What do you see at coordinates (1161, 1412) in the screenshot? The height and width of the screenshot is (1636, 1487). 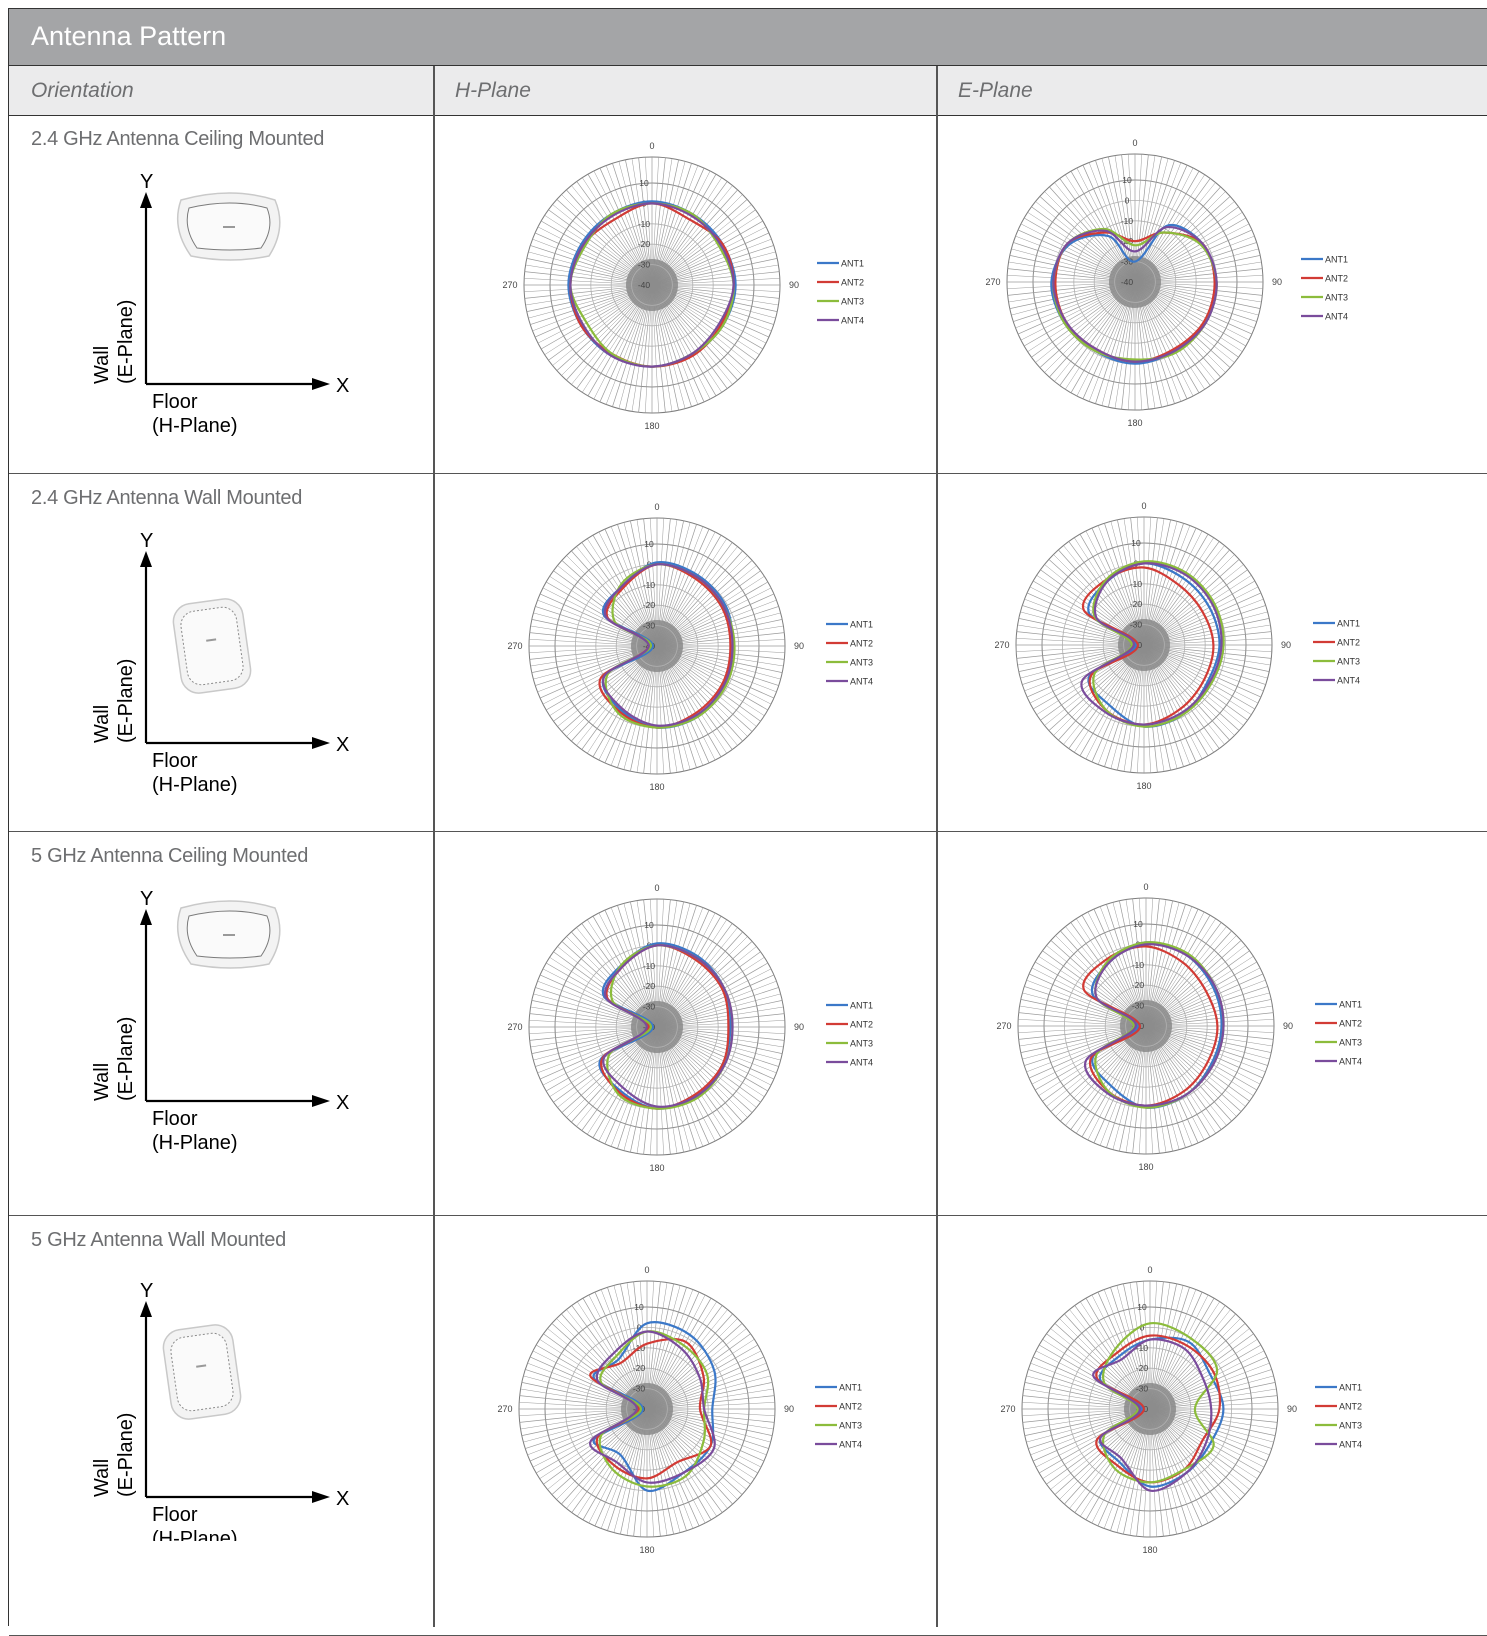 I see `series-line-ant1` at bounding box center [1161, 1412].